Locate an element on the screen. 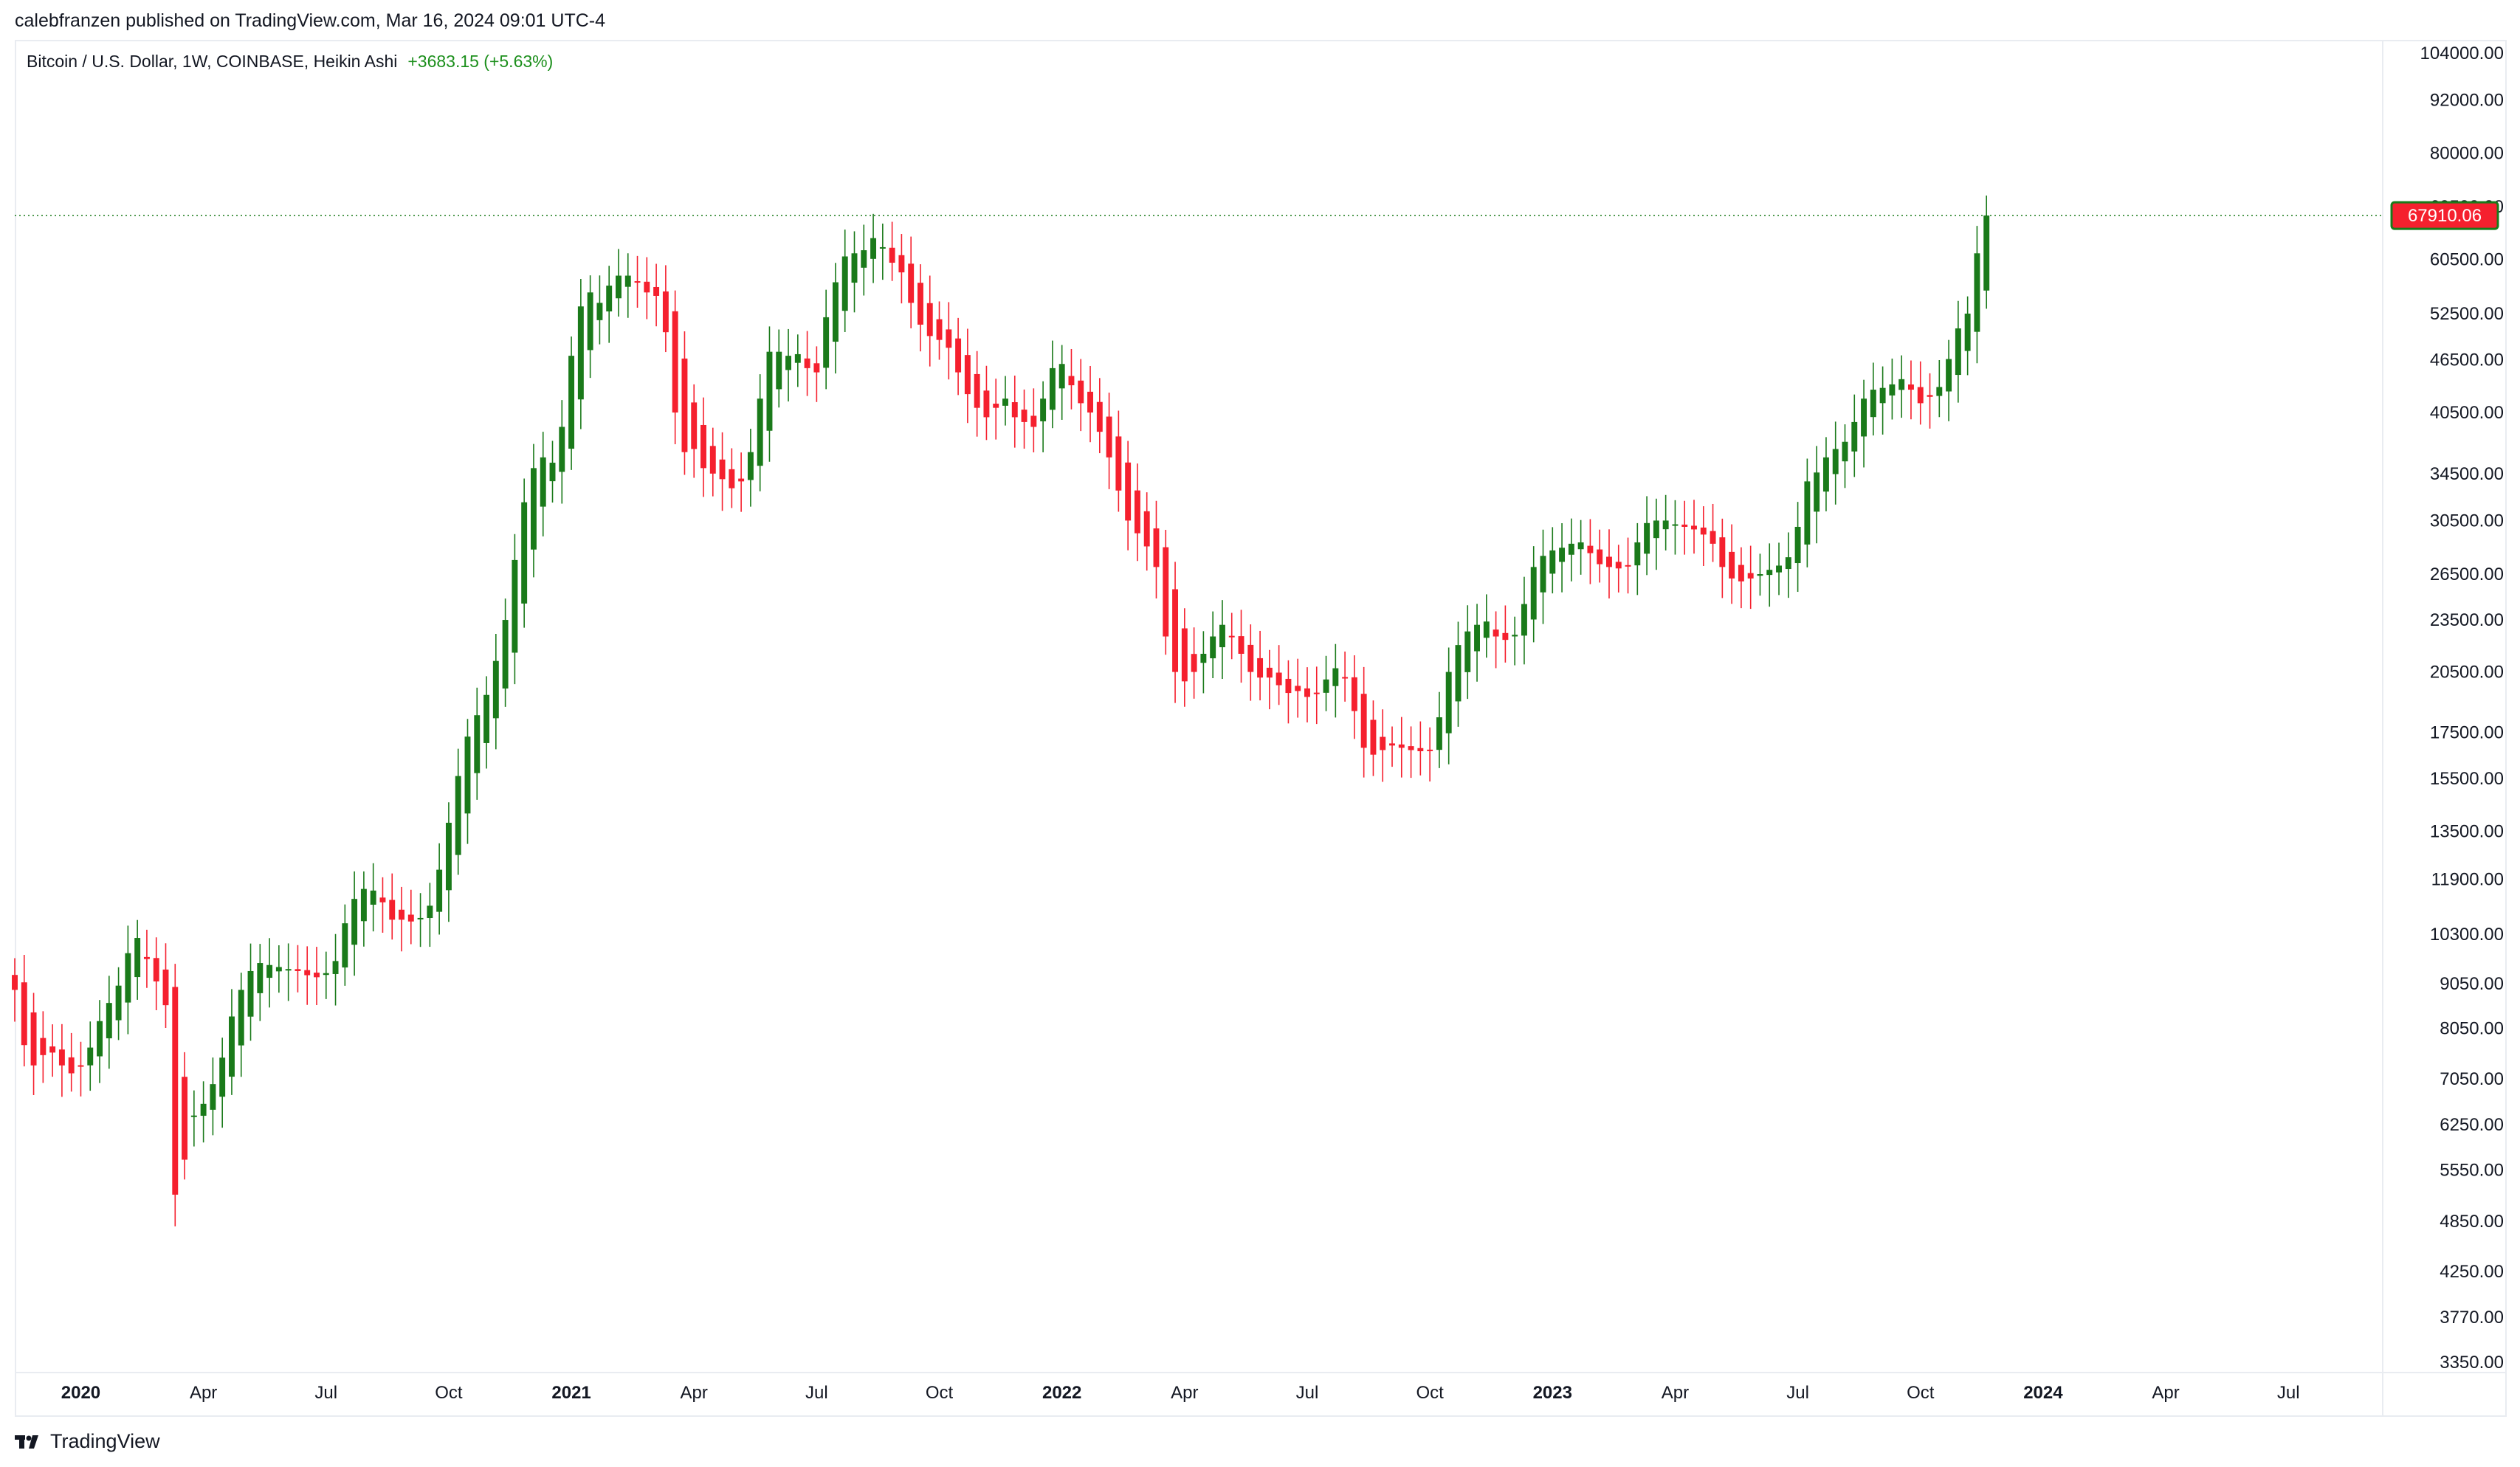 The height and width of the screenshot is (1467, 2520). price-tick-label: 4850.00 is located at coordinates (2472, 1222).